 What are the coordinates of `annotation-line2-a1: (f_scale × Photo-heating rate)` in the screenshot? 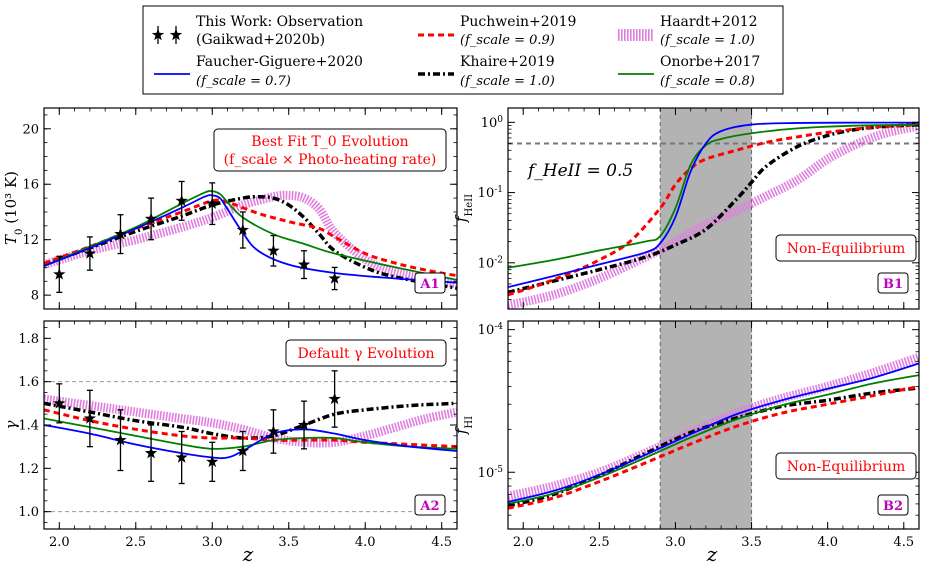 It's located at (330, 160).